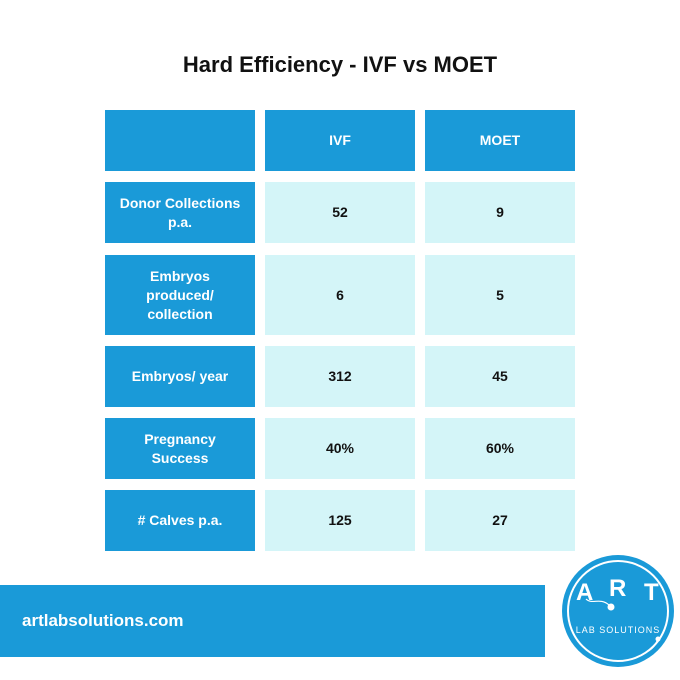 This screenshot has width=680, height=680. I want to click on row-label-embryos-produced: Embryos produced/ collection, so click(180, 295).